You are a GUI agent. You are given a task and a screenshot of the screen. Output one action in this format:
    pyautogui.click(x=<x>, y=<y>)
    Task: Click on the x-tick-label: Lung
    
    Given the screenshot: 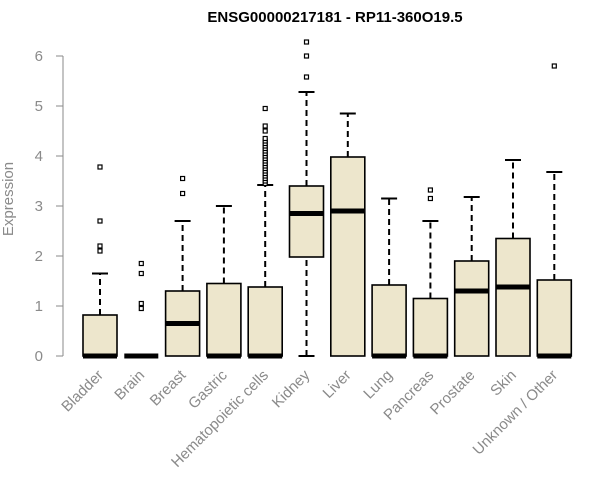 What is the action you would take?
    pyautogui.click(x=378, y=385)
    